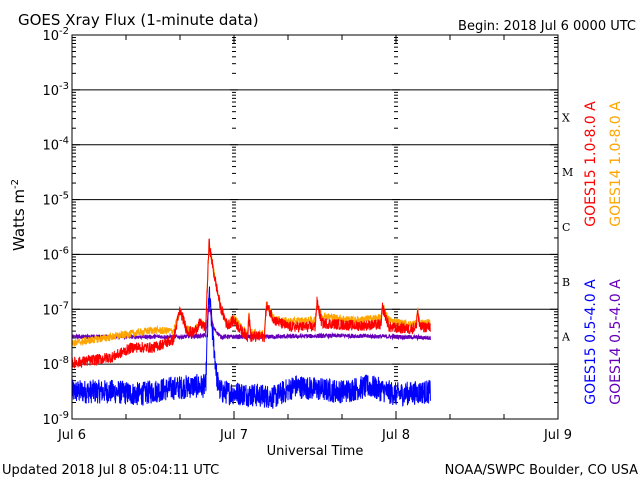 This screenshot has height=480, width=640. I want to click on x-tick-label: Jul 7, so click(233, 435).